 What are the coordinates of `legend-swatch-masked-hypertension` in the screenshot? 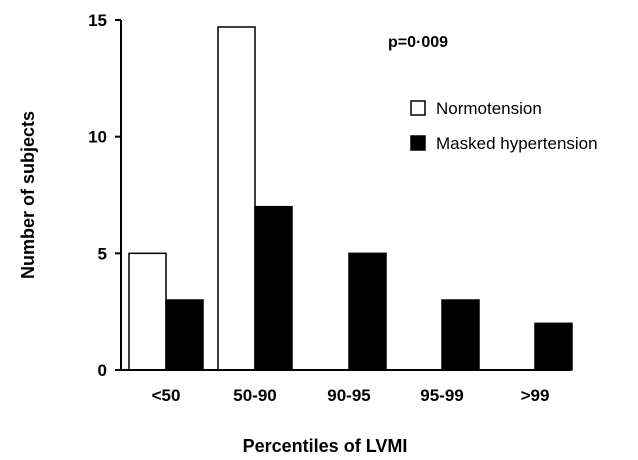 It's located at (418, 143).